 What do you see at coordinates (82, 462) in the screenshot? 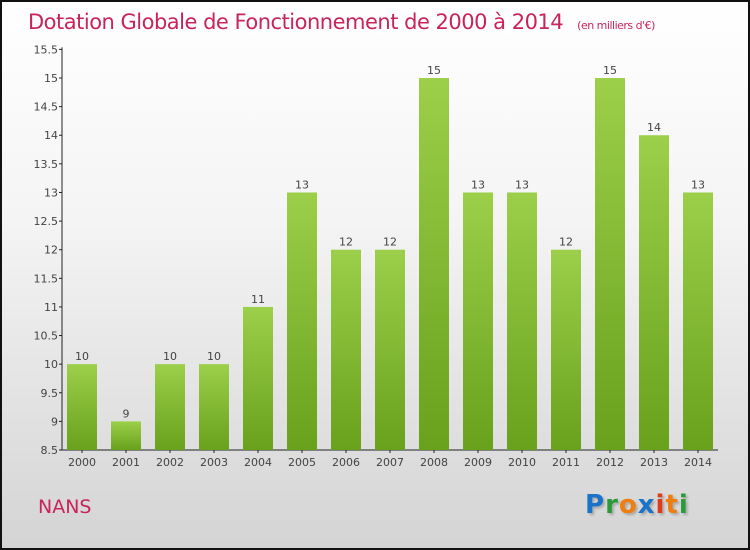
I see `x-tick-label: 2000` at bounding box center [82, 462].